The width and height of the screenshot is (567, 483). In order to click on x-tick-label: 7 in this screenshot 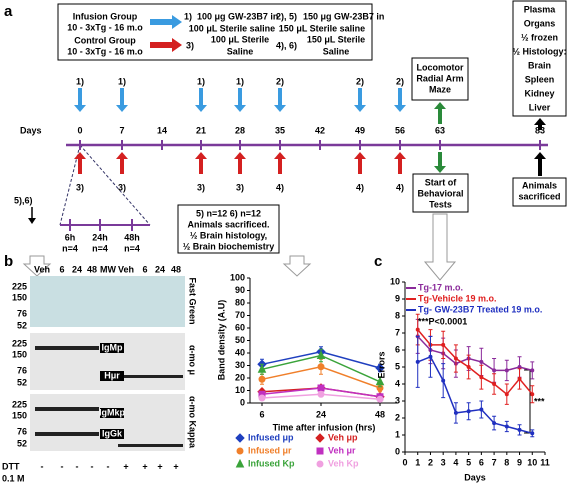, I will do `click(494, 462)`.